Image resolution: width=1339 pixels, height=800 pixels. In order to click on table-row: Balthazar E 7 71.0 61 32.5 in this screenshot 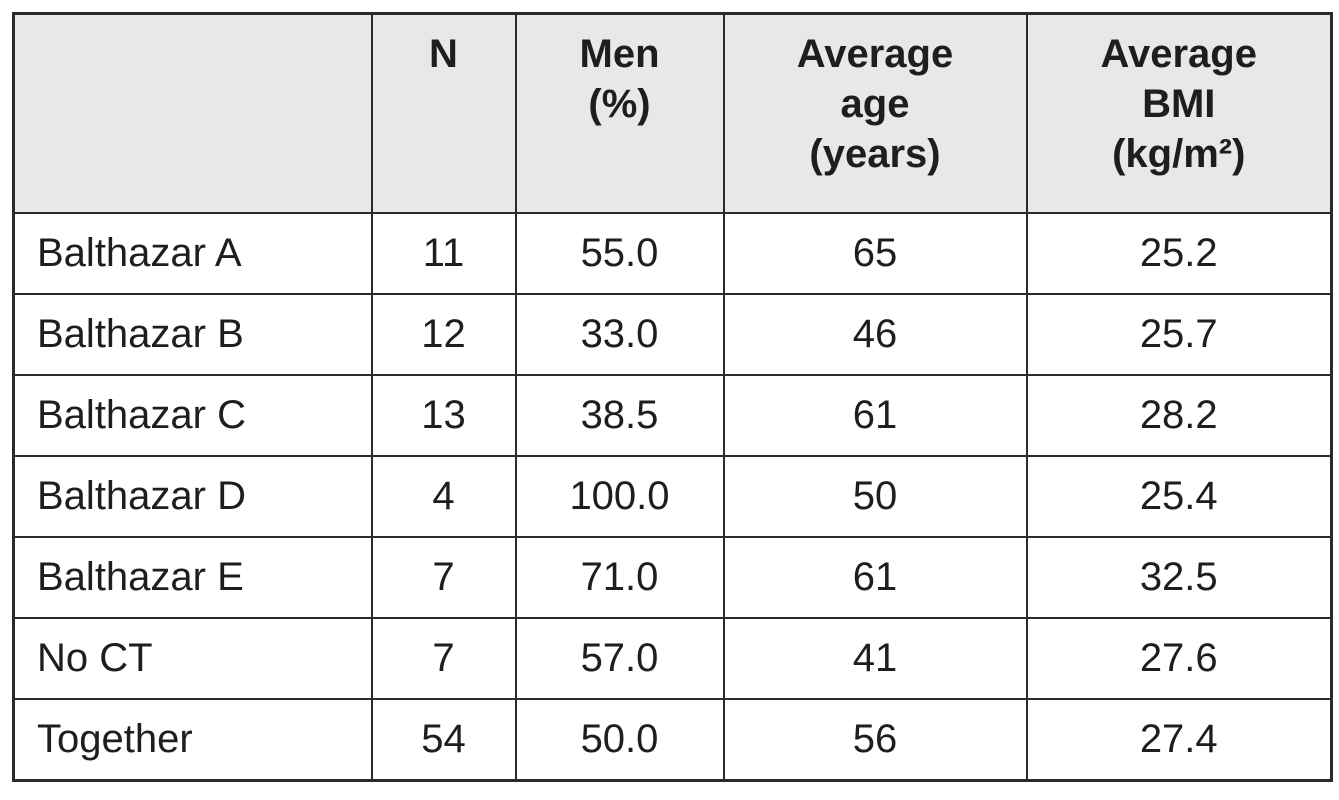, I will do `click(672, 577)`.